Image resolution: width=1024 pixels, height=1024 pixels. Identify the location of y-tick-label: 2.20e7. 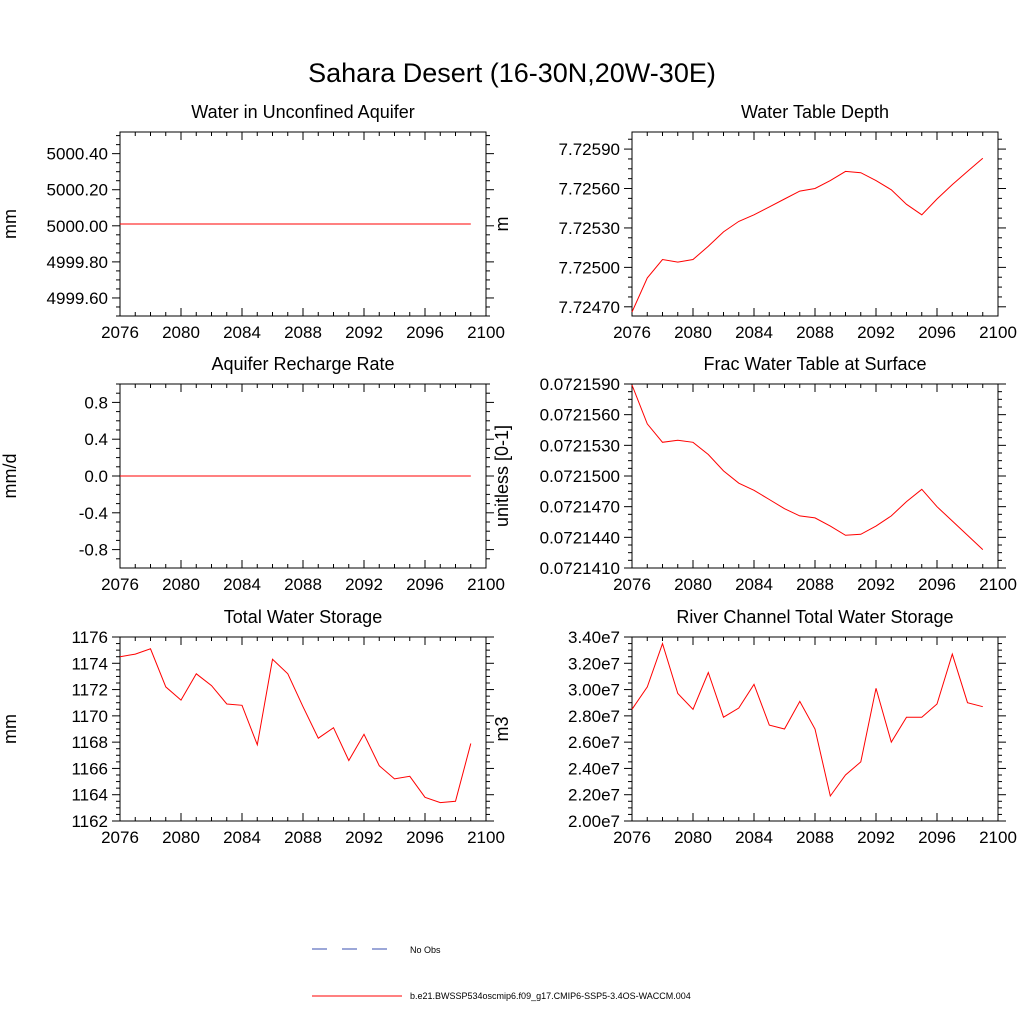
(594, 795).